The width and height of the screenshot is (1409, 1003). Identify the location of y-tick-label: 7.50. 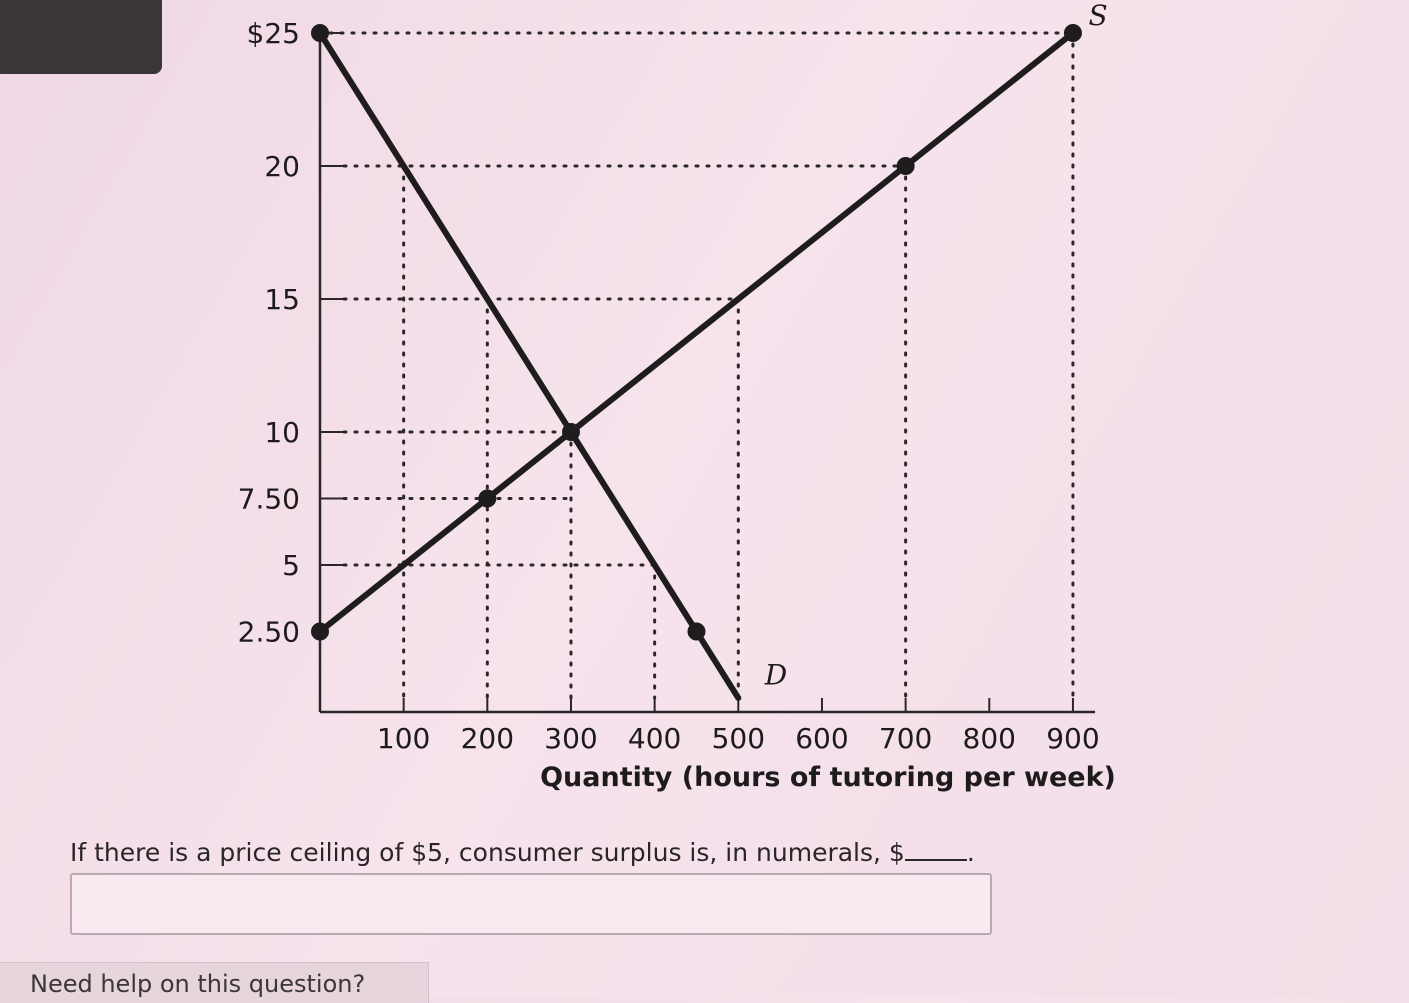
(269, 499).